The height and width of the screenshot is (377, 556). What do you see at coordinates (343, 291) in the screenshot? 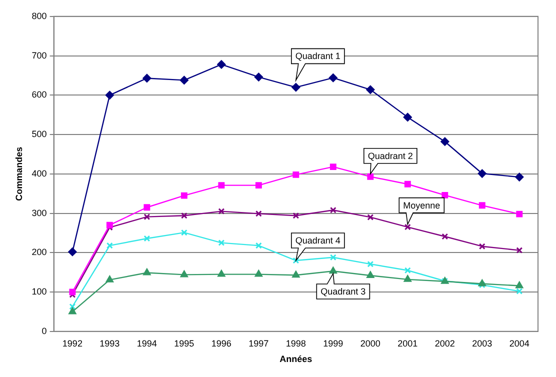
I see `annotation: Quadrant 3` at bounding box center [343, 291].